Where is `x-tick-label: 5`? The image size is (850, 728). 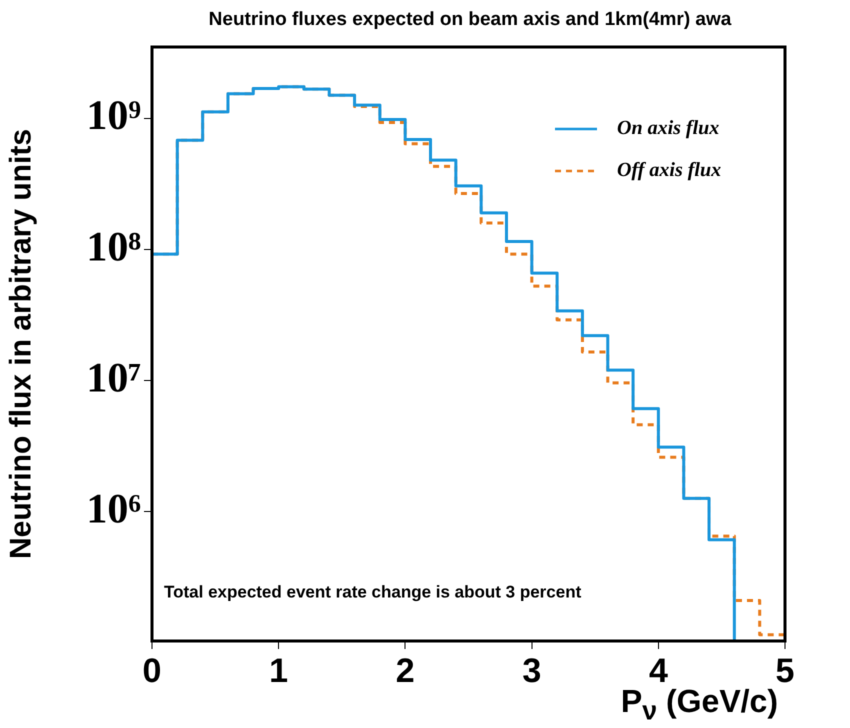 x-tick-label: 5 is located at coordinates (785, 671).